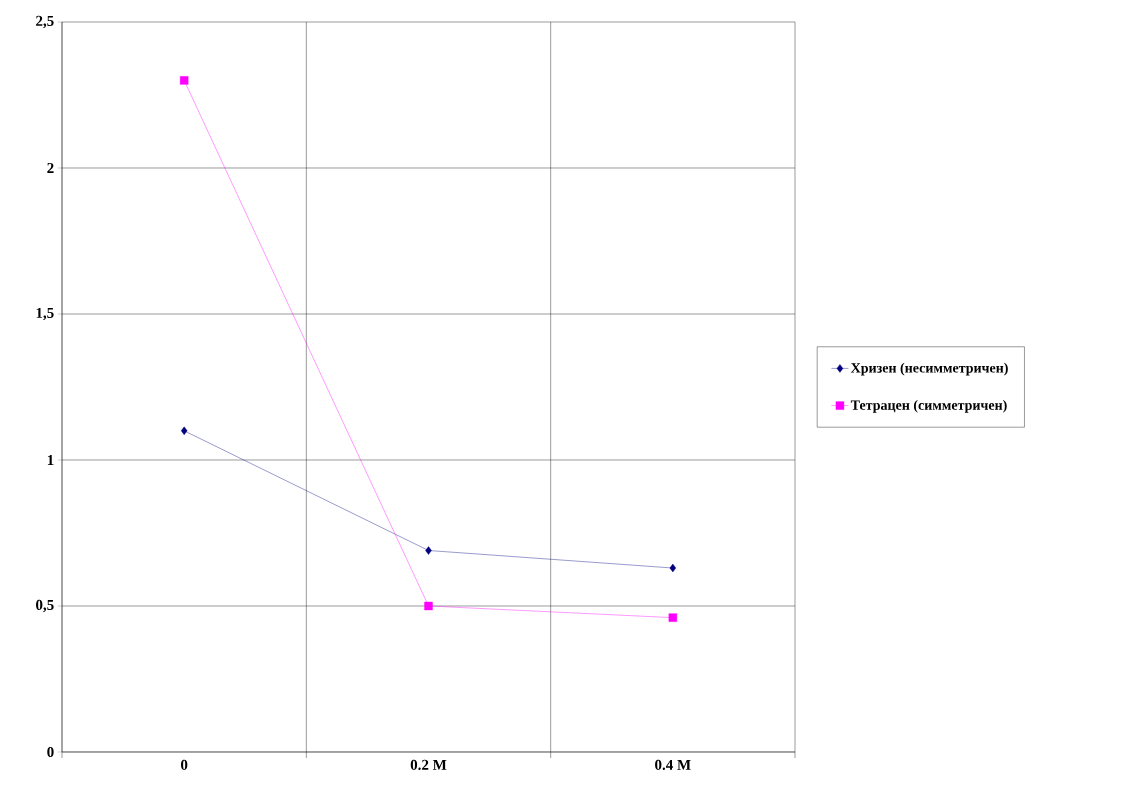 This screenshot has height=794, width=1135. Describe the element at coordinates (50, 168) in the screenshot. I see `y-tick-label: 2` at that location.